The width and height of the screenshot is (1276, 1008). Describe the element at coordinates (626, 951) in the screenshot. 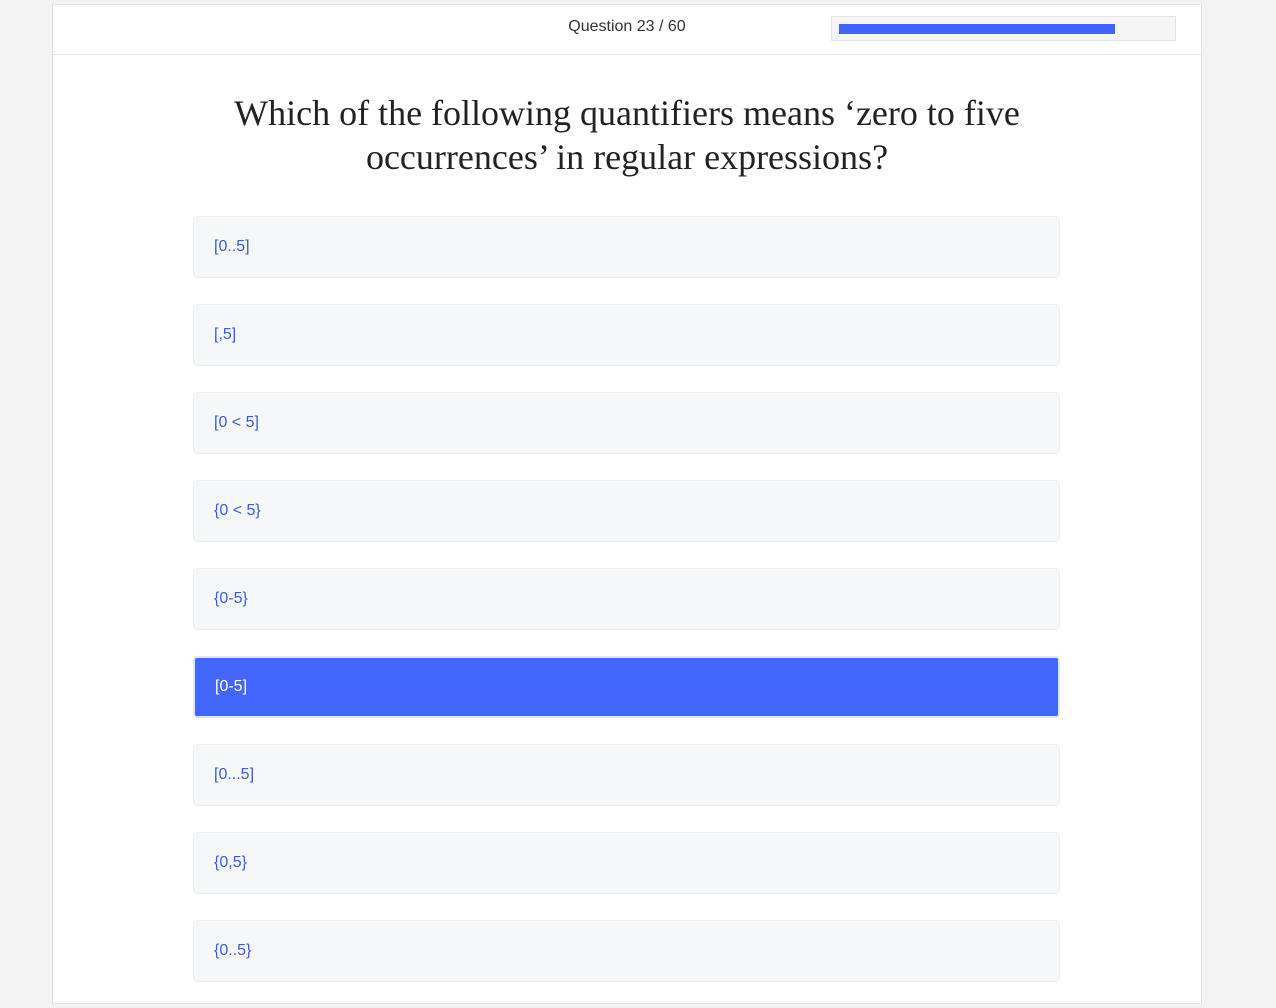

I see `answer-option: {0..5}` at that location.